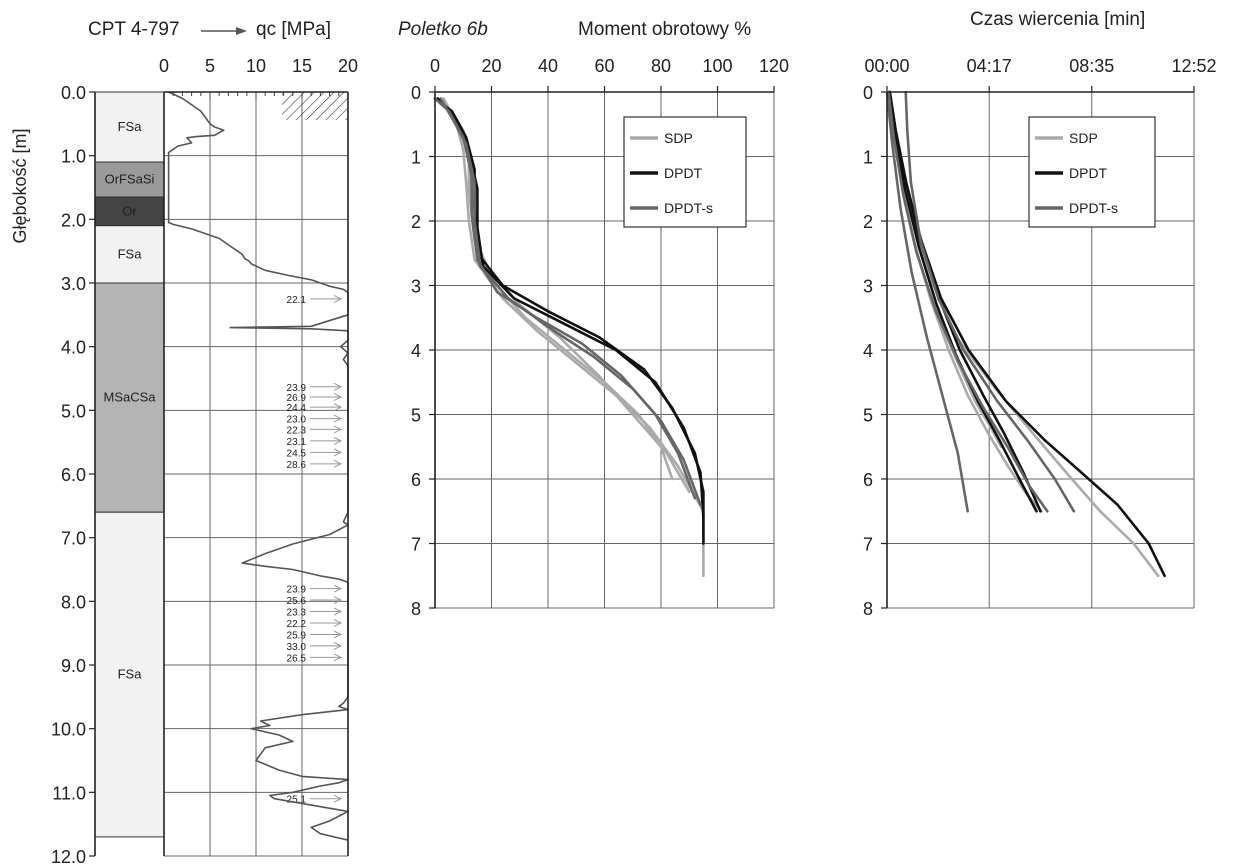  Describe the element at coordinates (297, 453) in the screenshot. I see `cutoff-annotation-label: 24.5` at that location.